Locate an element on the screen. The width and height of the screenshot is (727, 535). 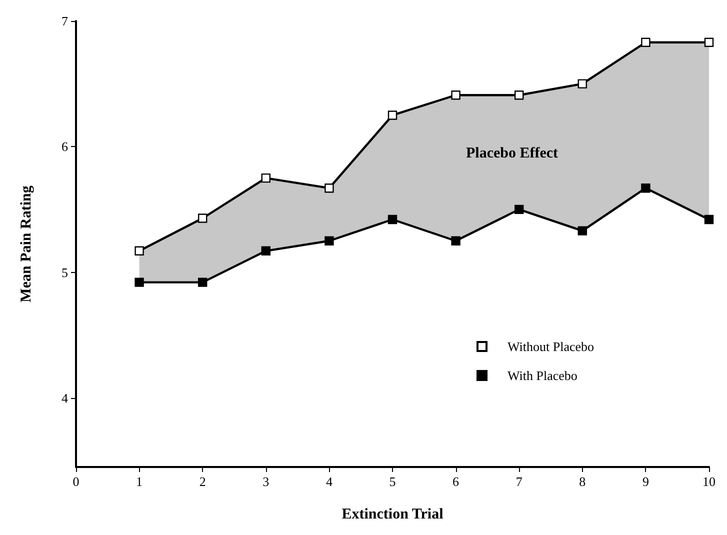
x-tick-label: 8 is located at coordinates (582, 481).